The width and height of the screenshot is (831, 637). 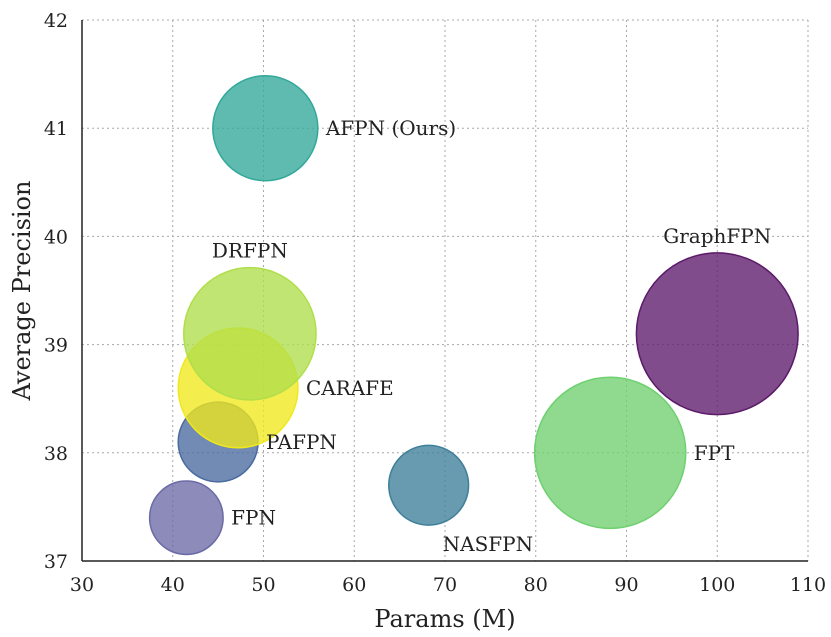 What do you see at coordinates (263, 585) in the screenshot?
I see `x-tick-label: 50` at bounding box center [263, 585].